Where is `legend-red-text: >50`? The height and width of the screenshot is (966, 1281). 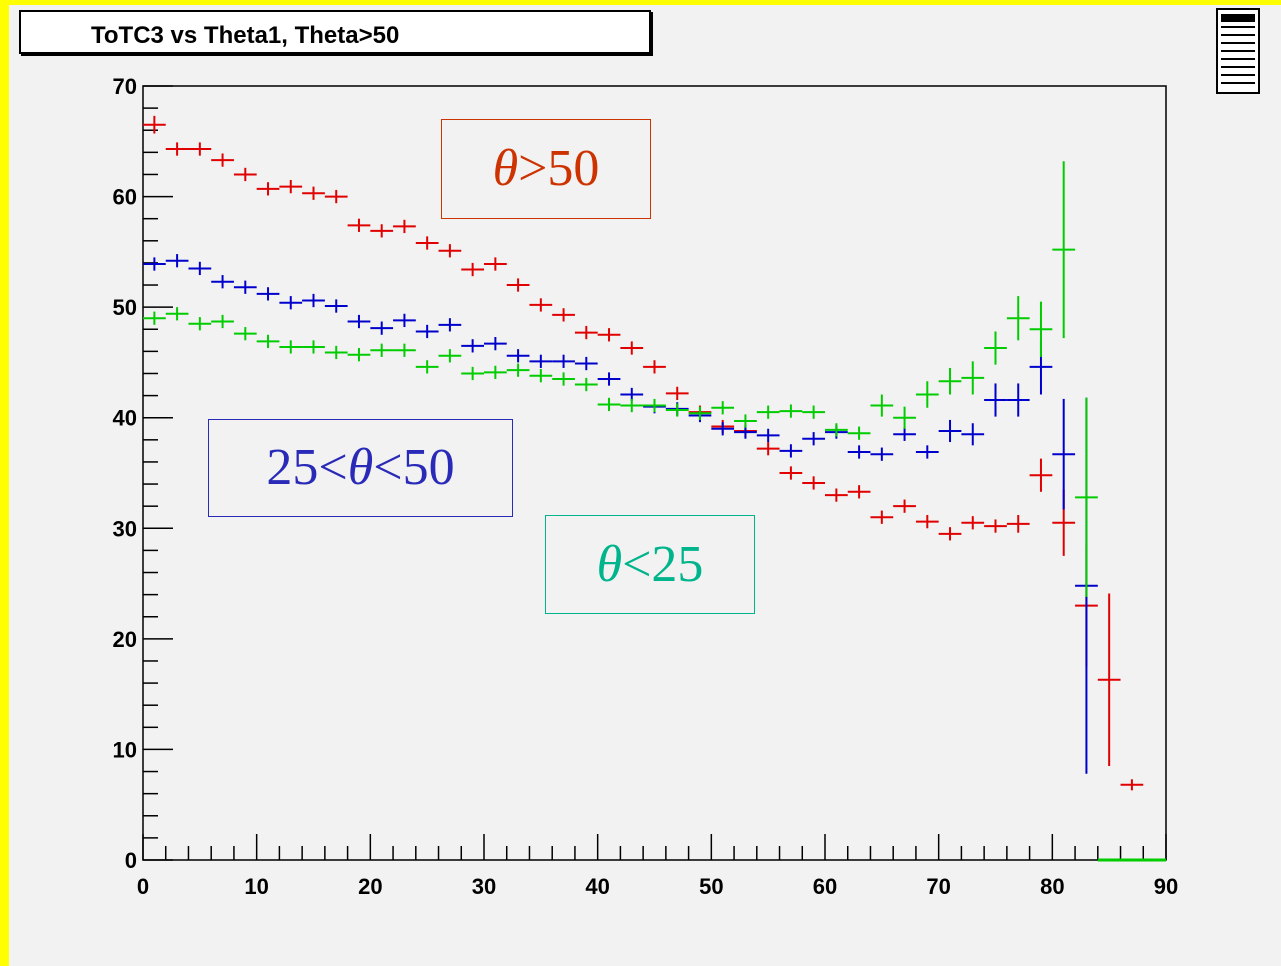 legend-red-text: >50 is located at coordinates (559, 168).